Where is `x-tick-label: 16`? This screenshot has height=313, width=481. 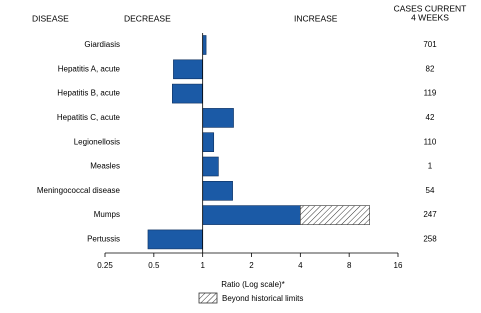 x-tick-label: 16 is located at coordinates (398, 265).